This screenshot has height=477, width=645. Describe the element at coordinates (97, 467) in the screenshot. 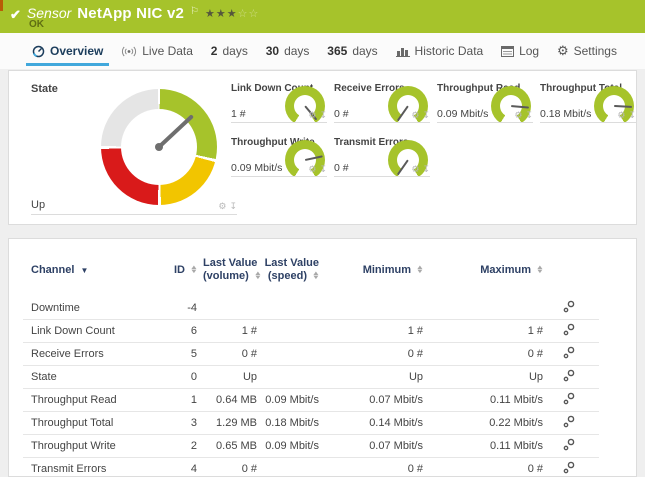

I see `channel-name: Transmit Errors` at that location.